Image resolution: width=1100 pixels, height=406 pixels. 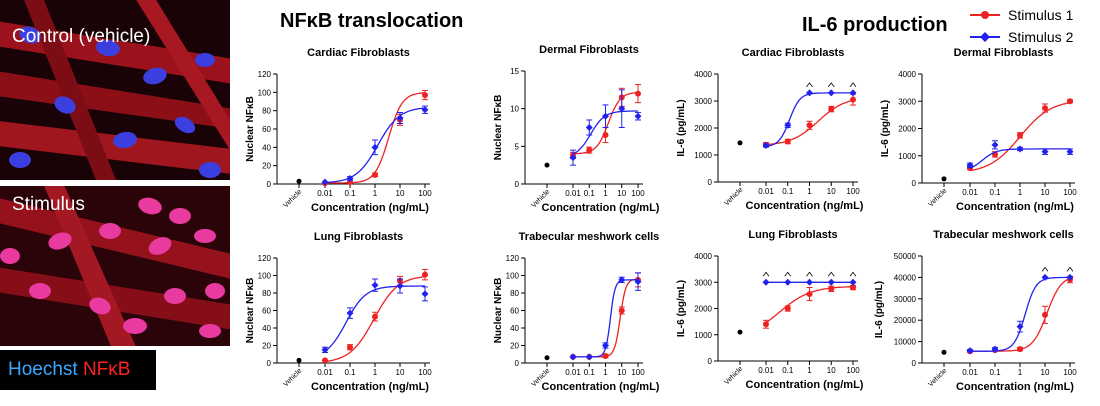 I want to click on y-tick-label: 20, so click(x=514, y=346).